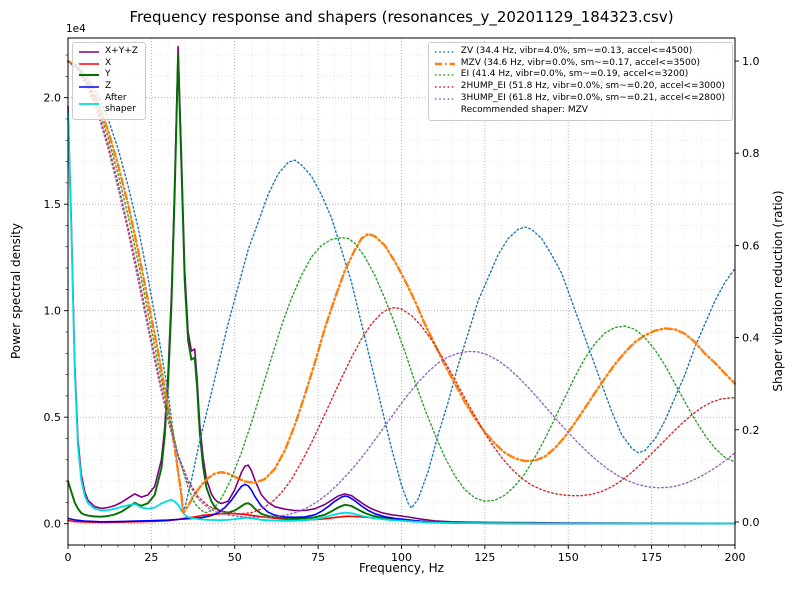  What do you see at coordinates (751, 430) in the screenshot?
I see `y-right-tick-label: 0.2` at bounding box center [751, 430].